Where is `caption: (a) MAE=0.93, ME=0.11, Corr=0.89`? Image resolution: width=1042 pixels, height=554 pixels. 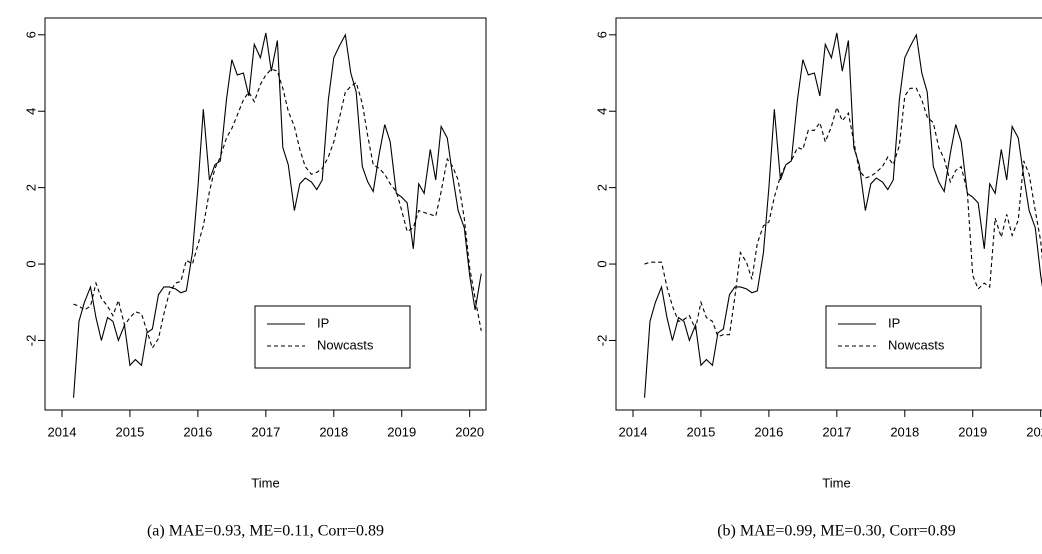 caption: (a) MAE=0.93, ME=0.11, Corr=0.89 is located at coordinates (265, 531).